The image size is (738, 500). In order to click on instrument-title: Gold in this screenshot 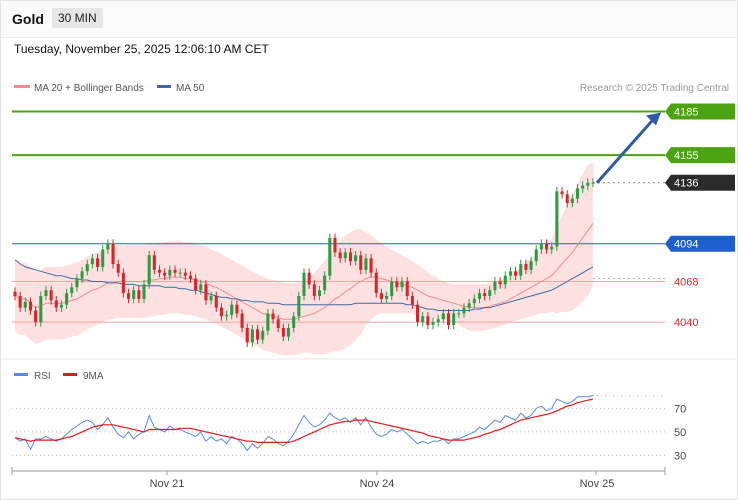, I will do `click(28, 19)`.